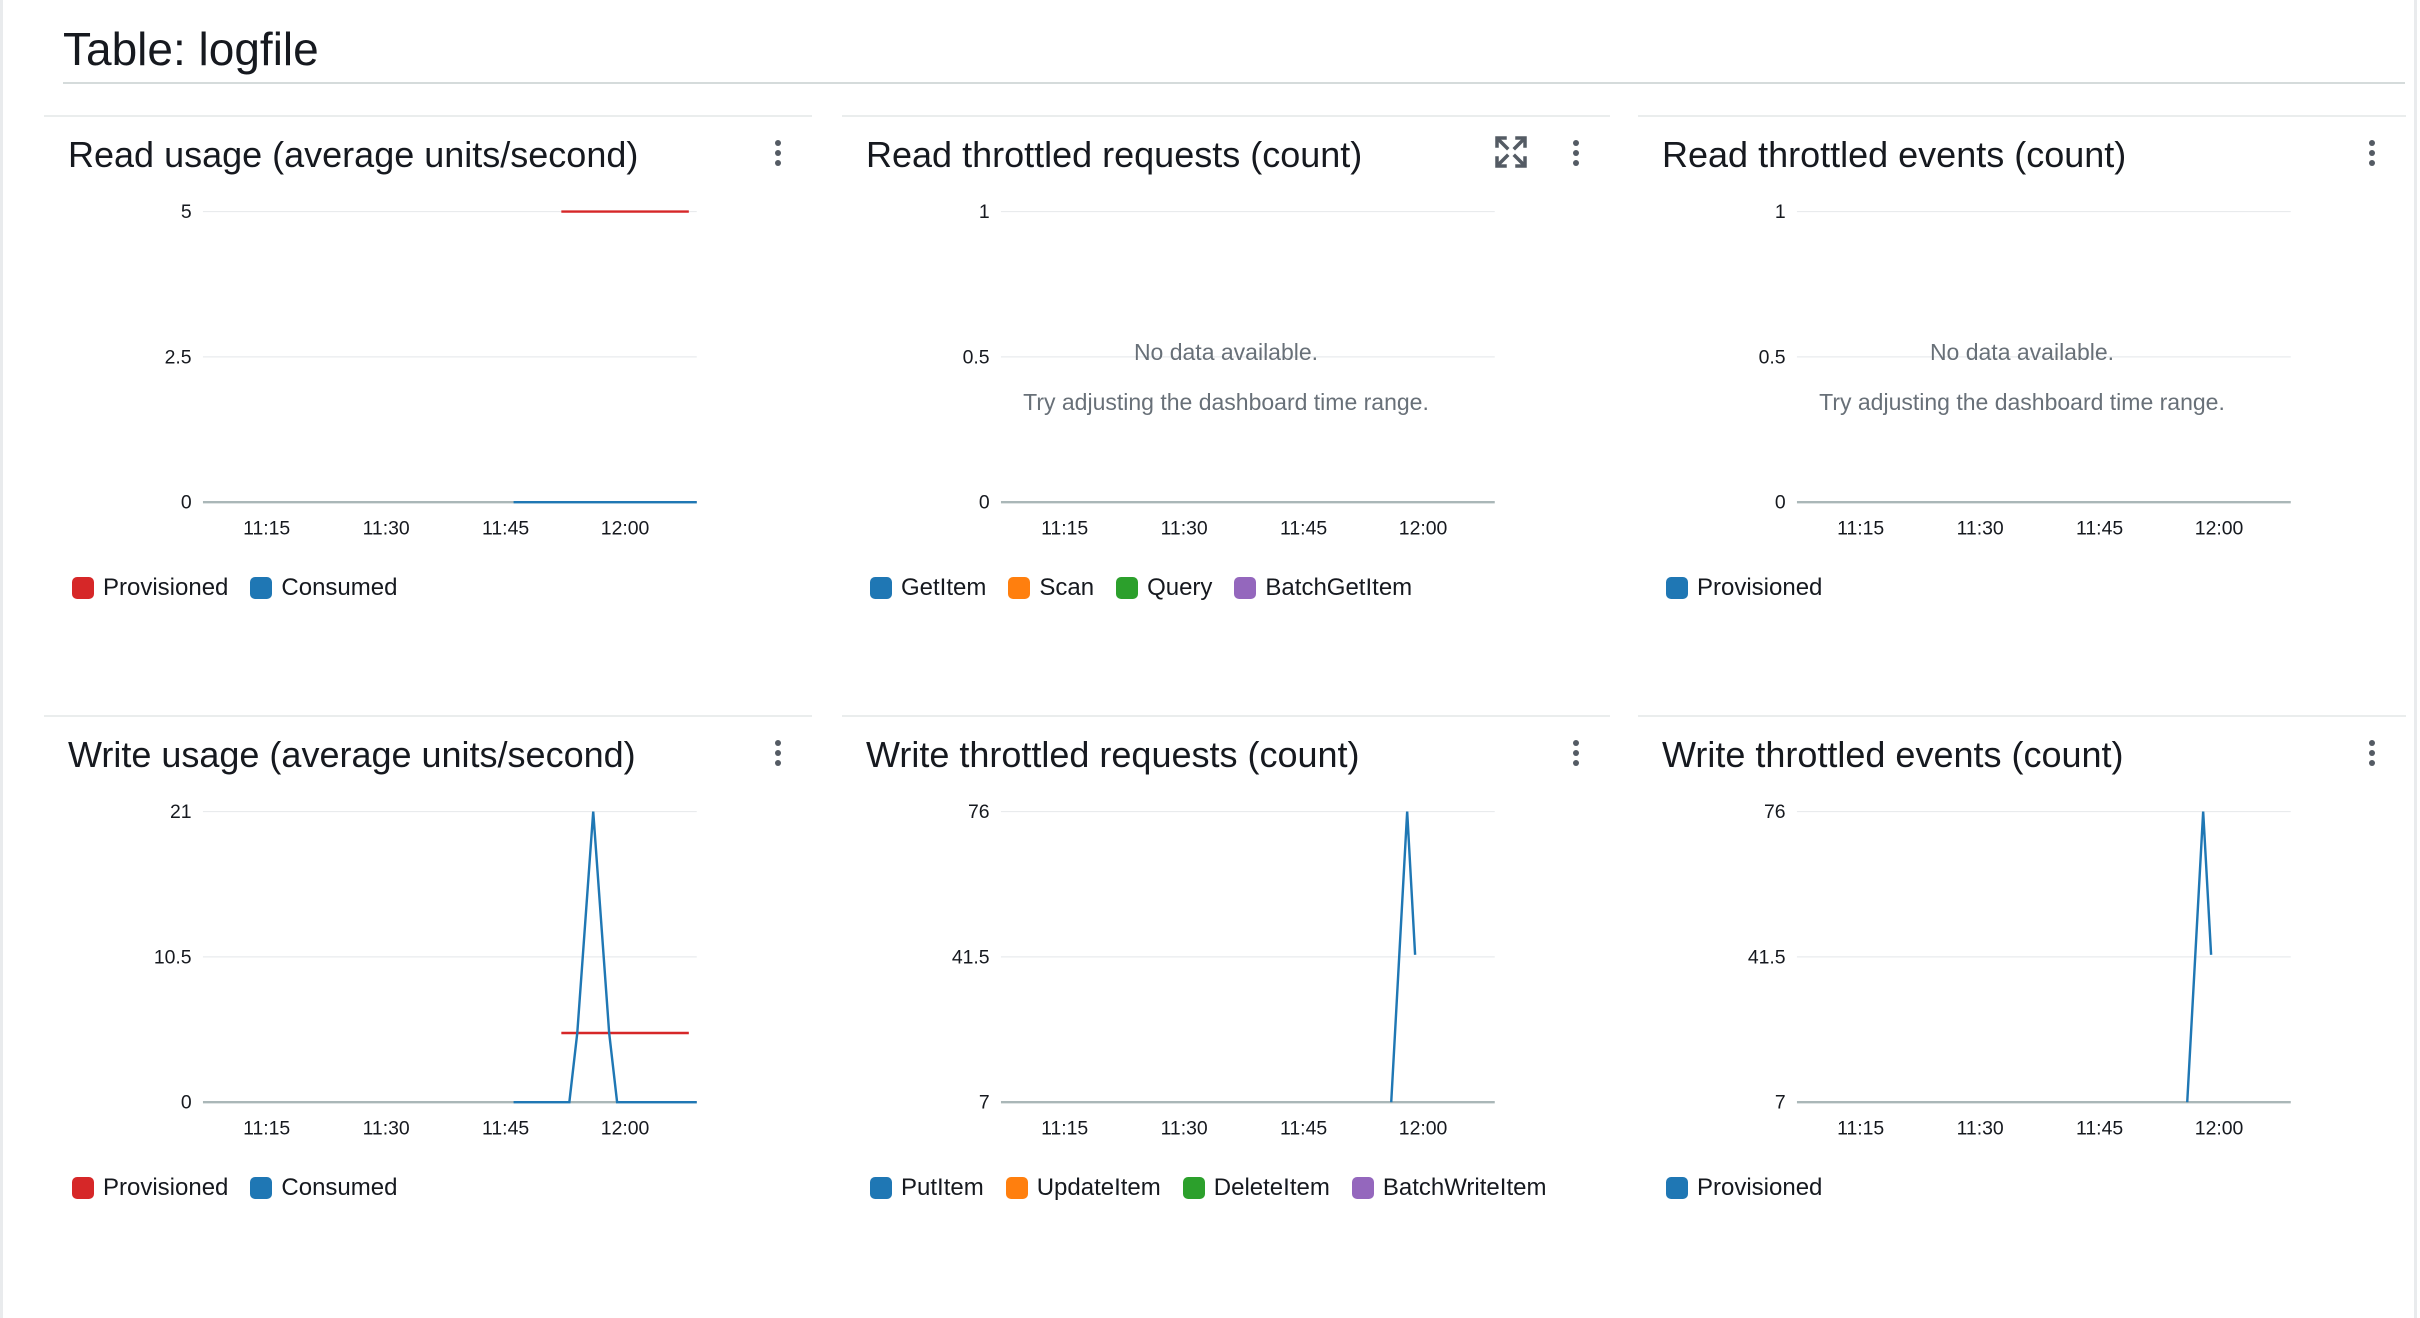 This screenshot has height=1318, width=2420. Describe the element at coordinates (1894, 154) in the screenshot. I see `chart-title: Read throttled events (count)` at that location.